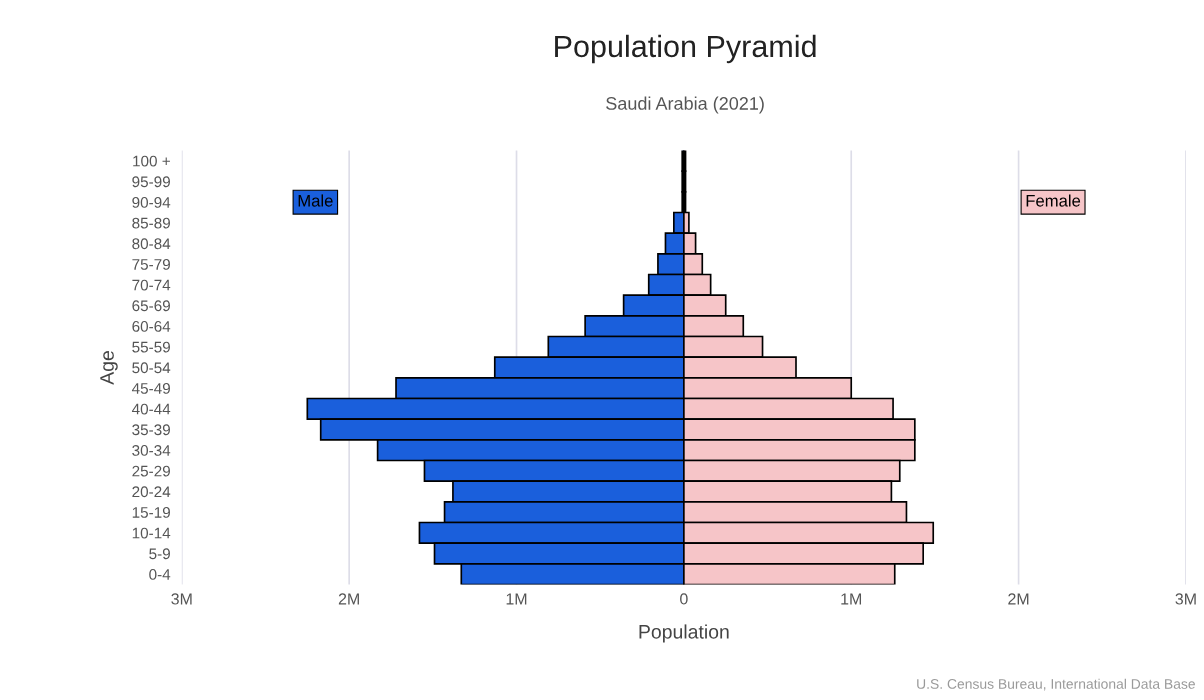 This screenshot has height=700, width=1204. Describe the element at coordinates (151, 182) in the screenshot. I see `y-tick-label: 95-99` at that location.